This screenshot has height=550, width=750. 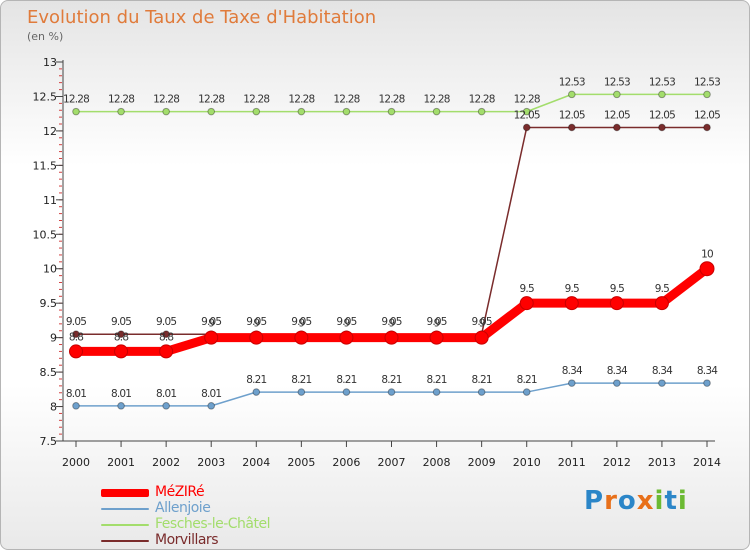 I want to click on logo-letter: P, so click(x=594, y=501).